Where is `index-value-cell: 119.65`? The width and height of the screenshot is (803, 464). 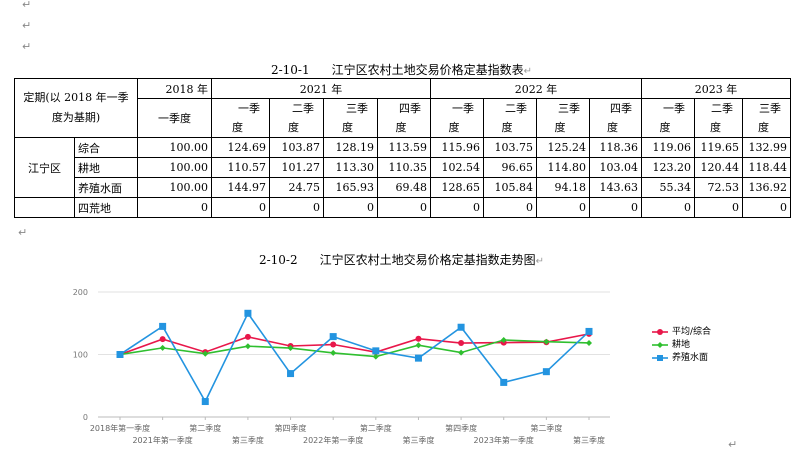
index-value-cell: 119.65 is located at coordinates (718, 147).